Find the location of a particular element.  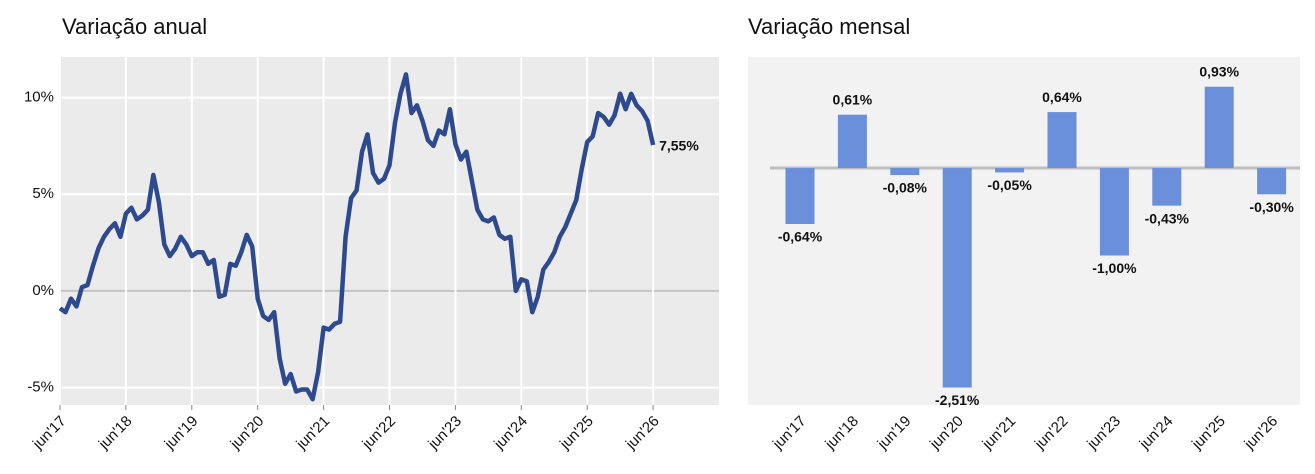

data-label: 7,55% is located at coordinates (679, 146).